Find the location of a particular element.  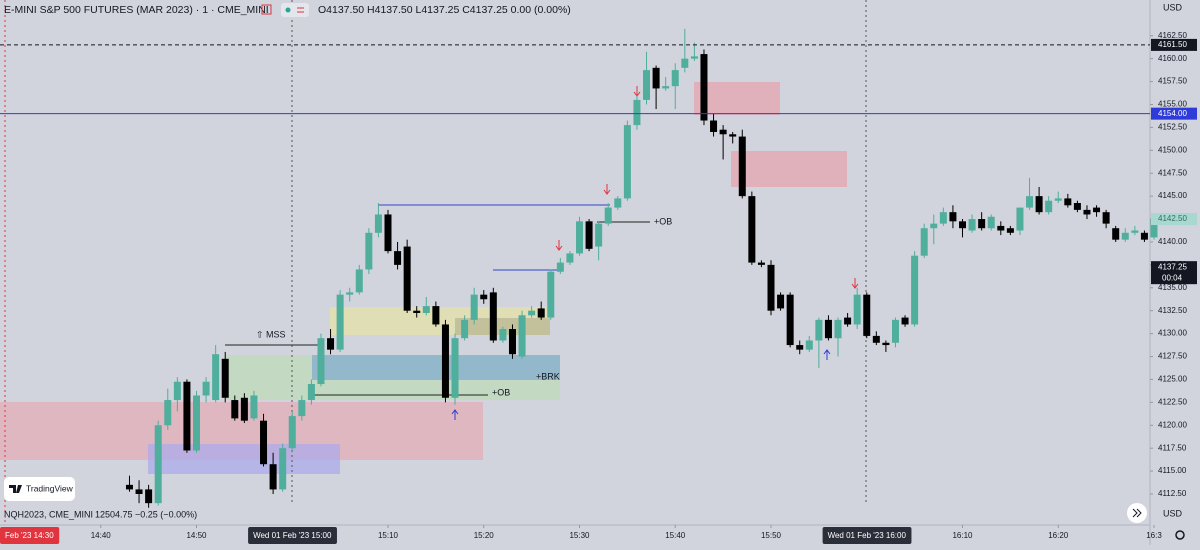

y-tick-label: 4117.50 is located at coordinates (1172, 447).